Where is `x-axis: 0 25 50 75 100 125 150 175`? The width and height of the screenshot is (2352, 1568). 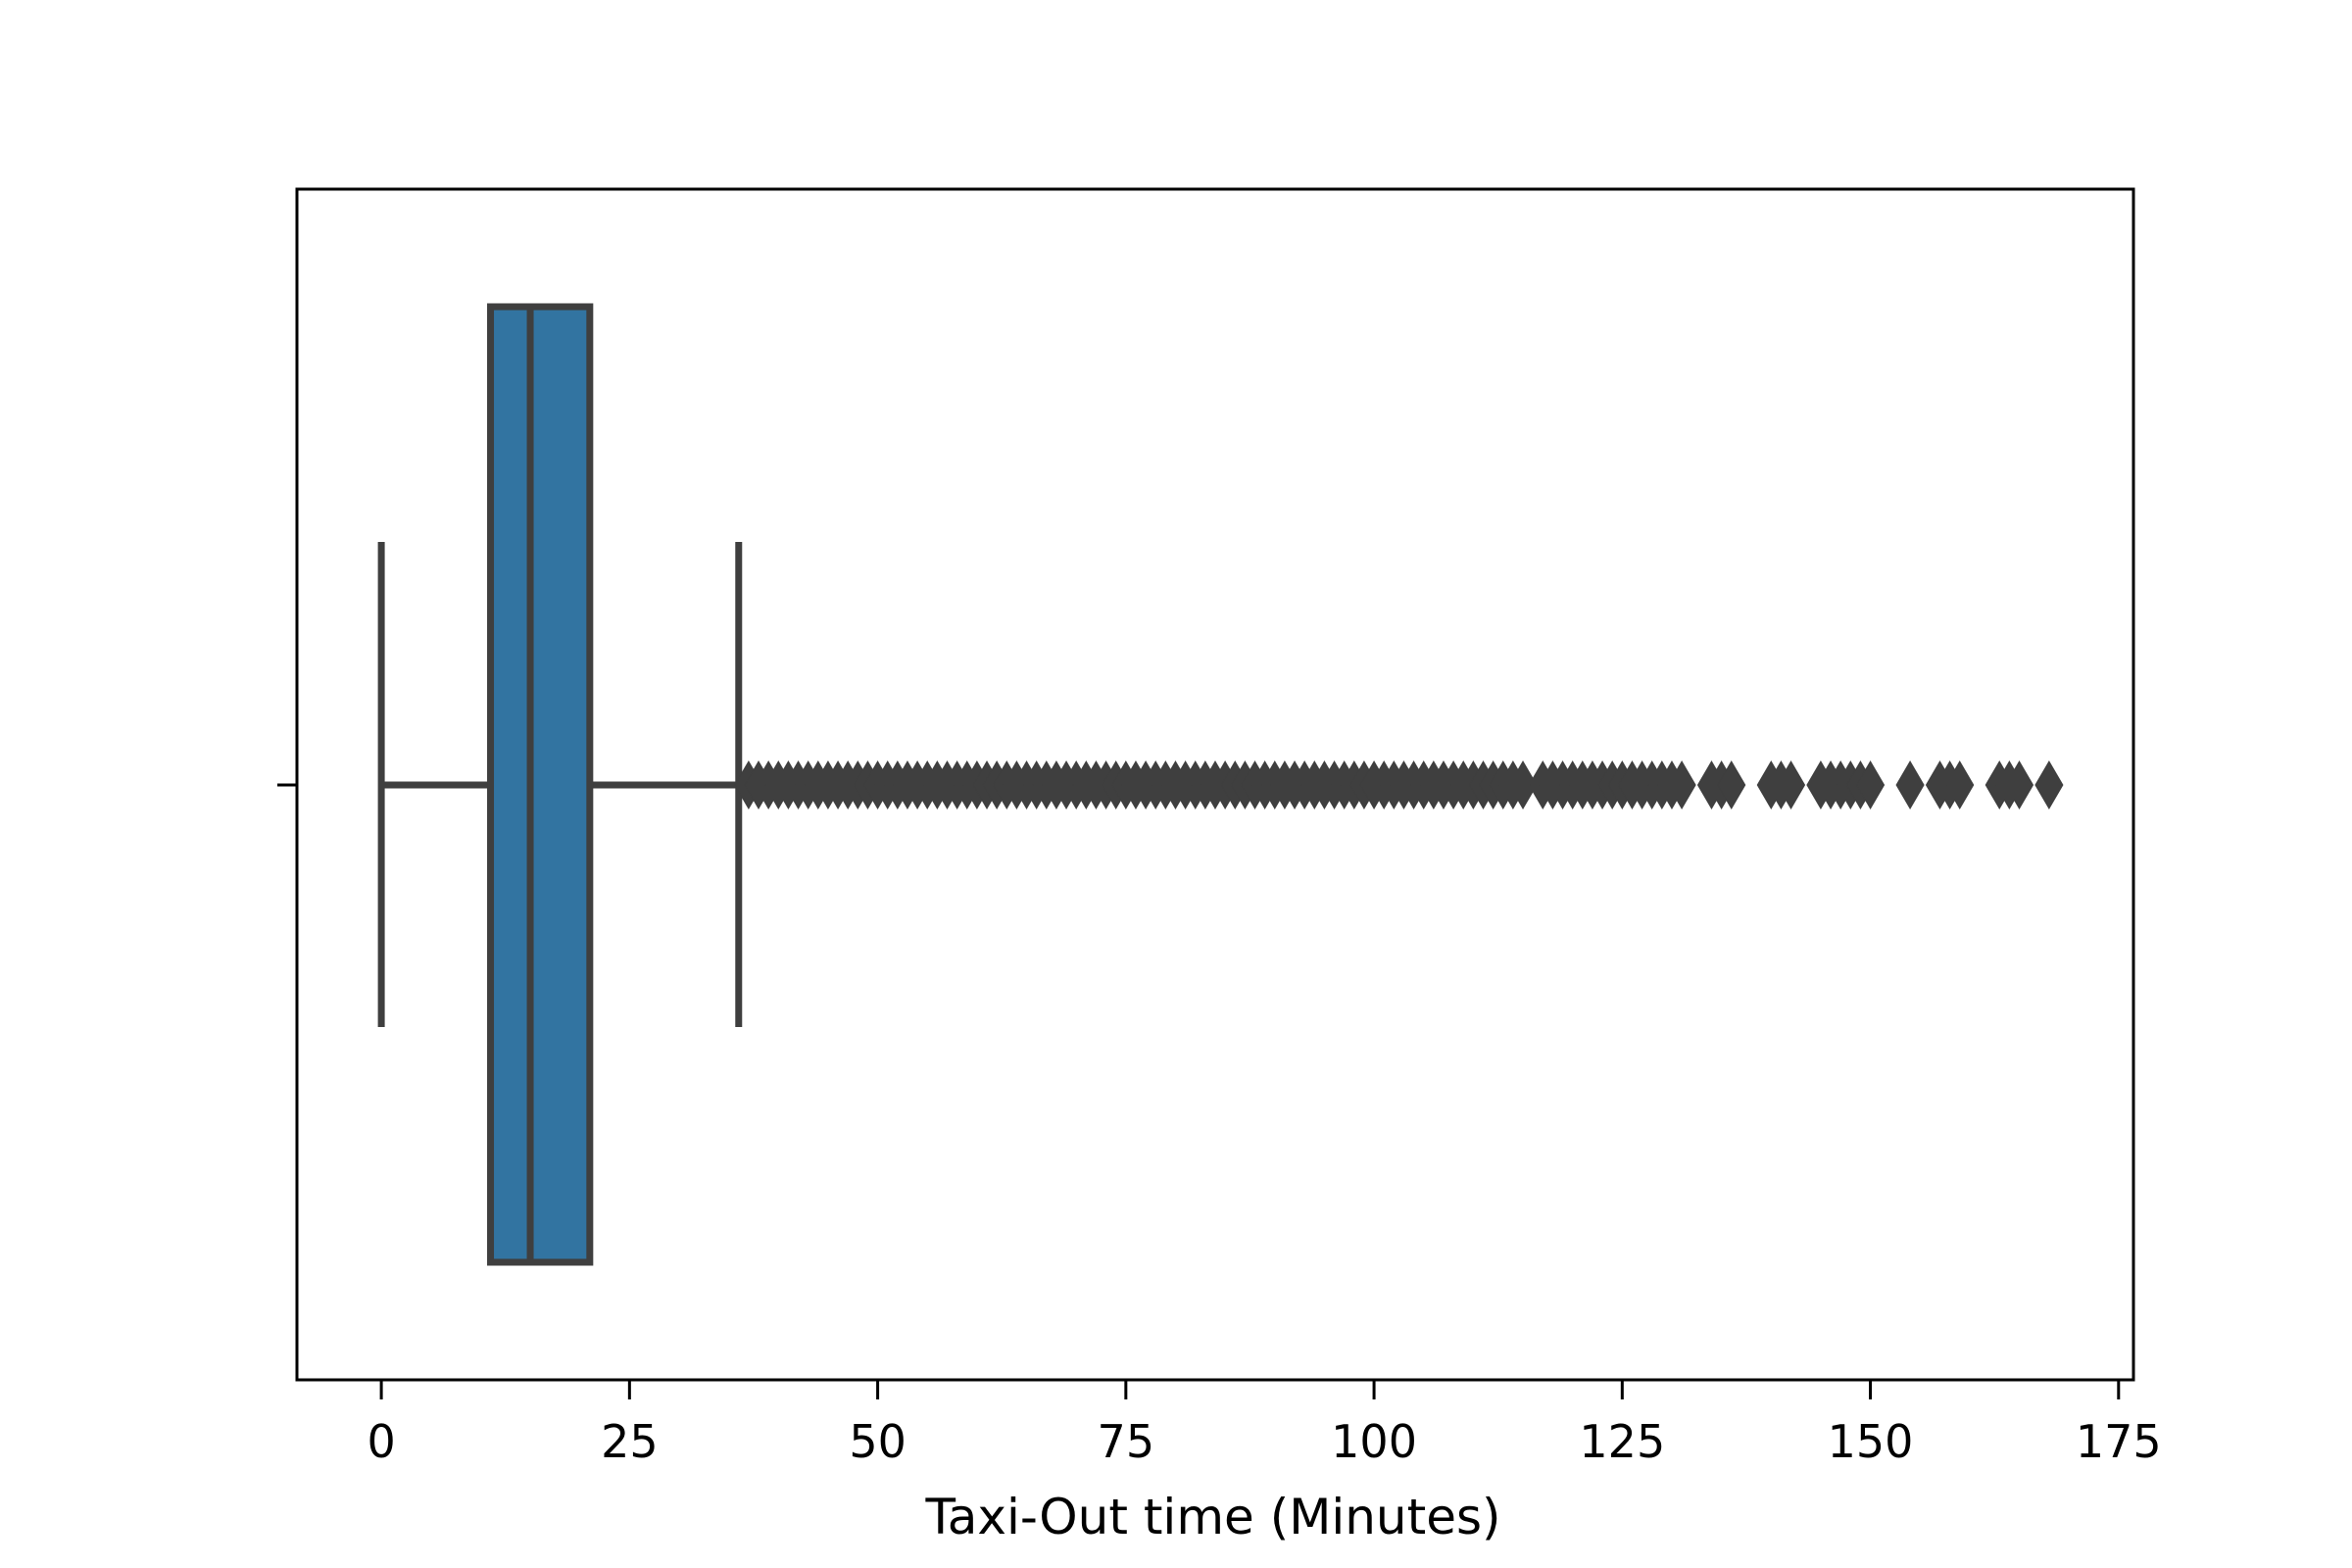
x-axis: 0 25 50 75 100 125 150 175 is located at coordinates (1264, 1424).